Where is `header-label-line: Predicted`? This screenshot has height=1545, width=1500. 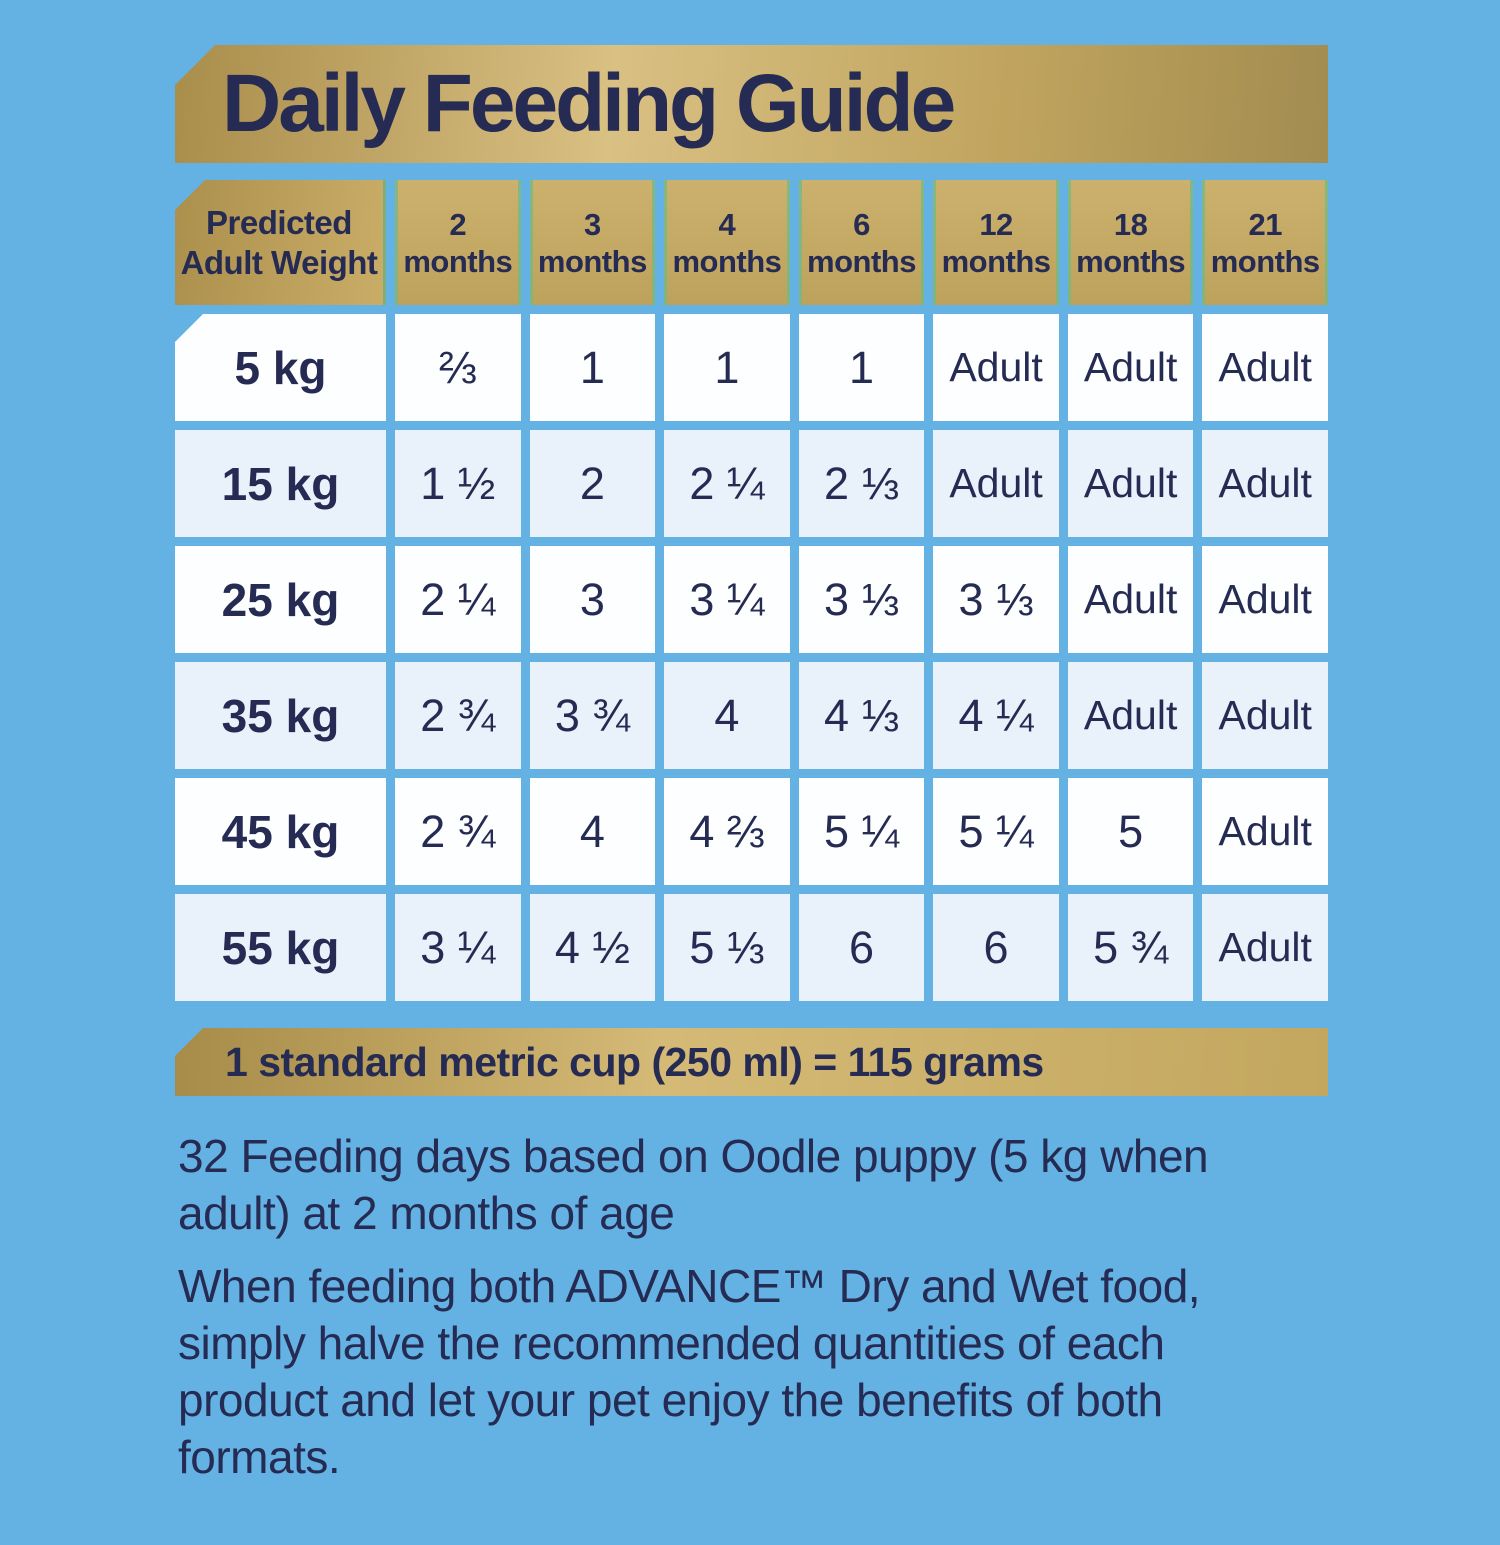 header-label-line: Predicted is located at coordinates (279, 222).